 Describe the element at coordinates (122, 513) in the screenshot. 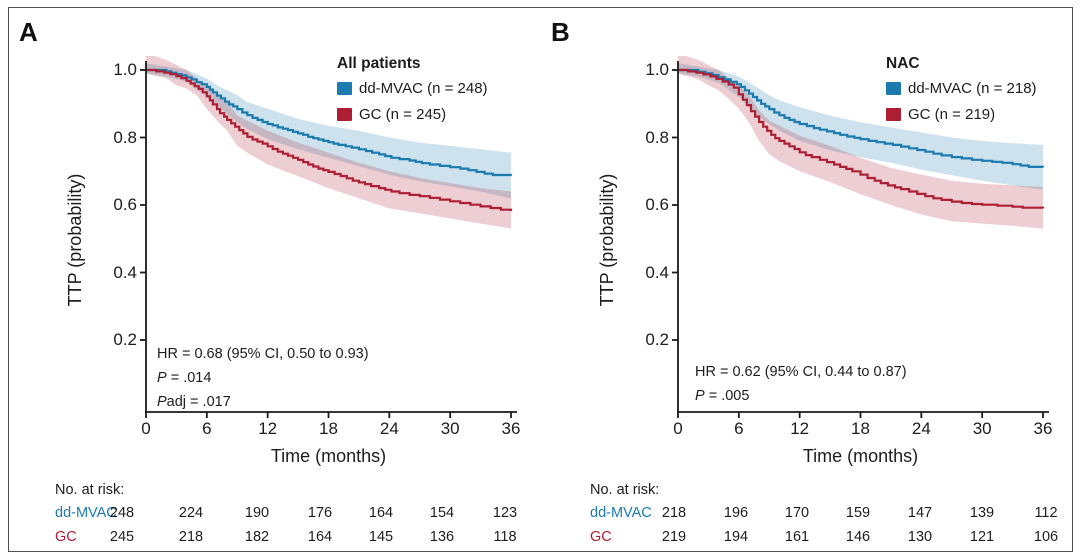

I see `risk-count: 248` at that location.